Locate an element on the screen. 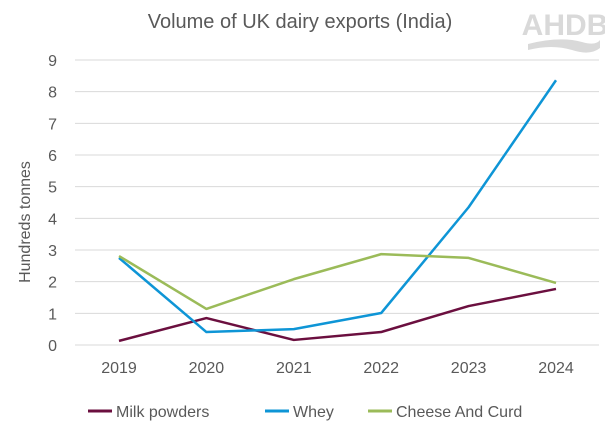  y-tick-label: 8 is located at coordinates (52, 93).